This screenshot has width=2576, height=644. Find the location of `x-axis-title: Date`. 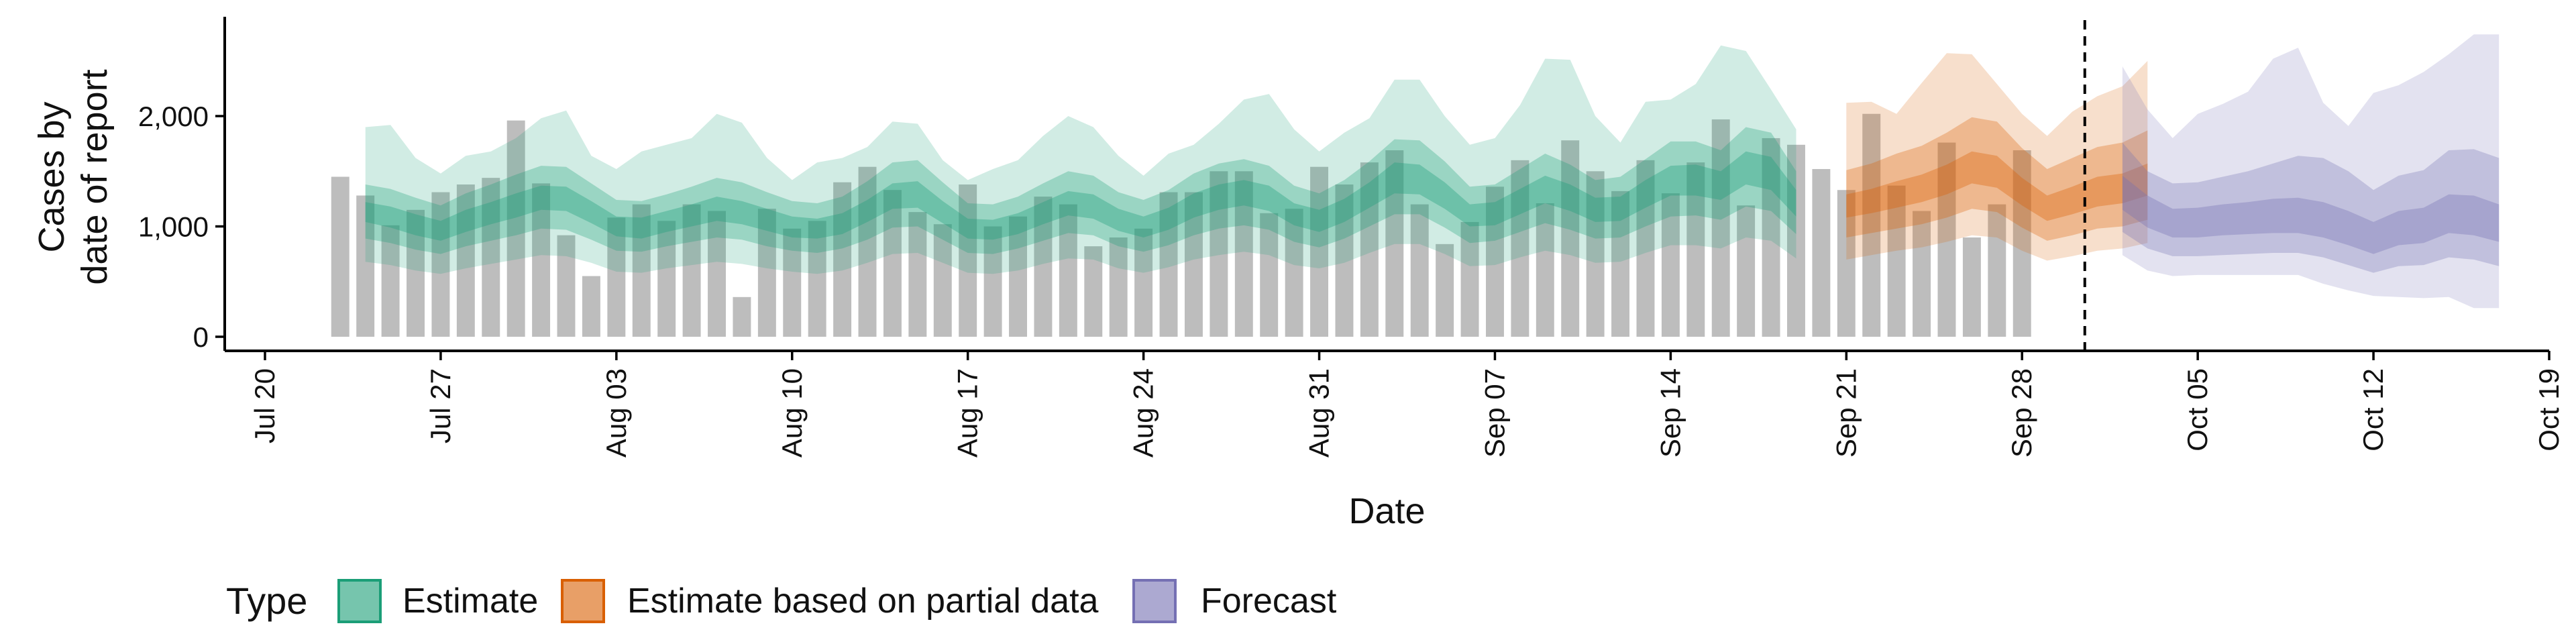

x-axis-title: Date is located at coordinates (1386, 511).